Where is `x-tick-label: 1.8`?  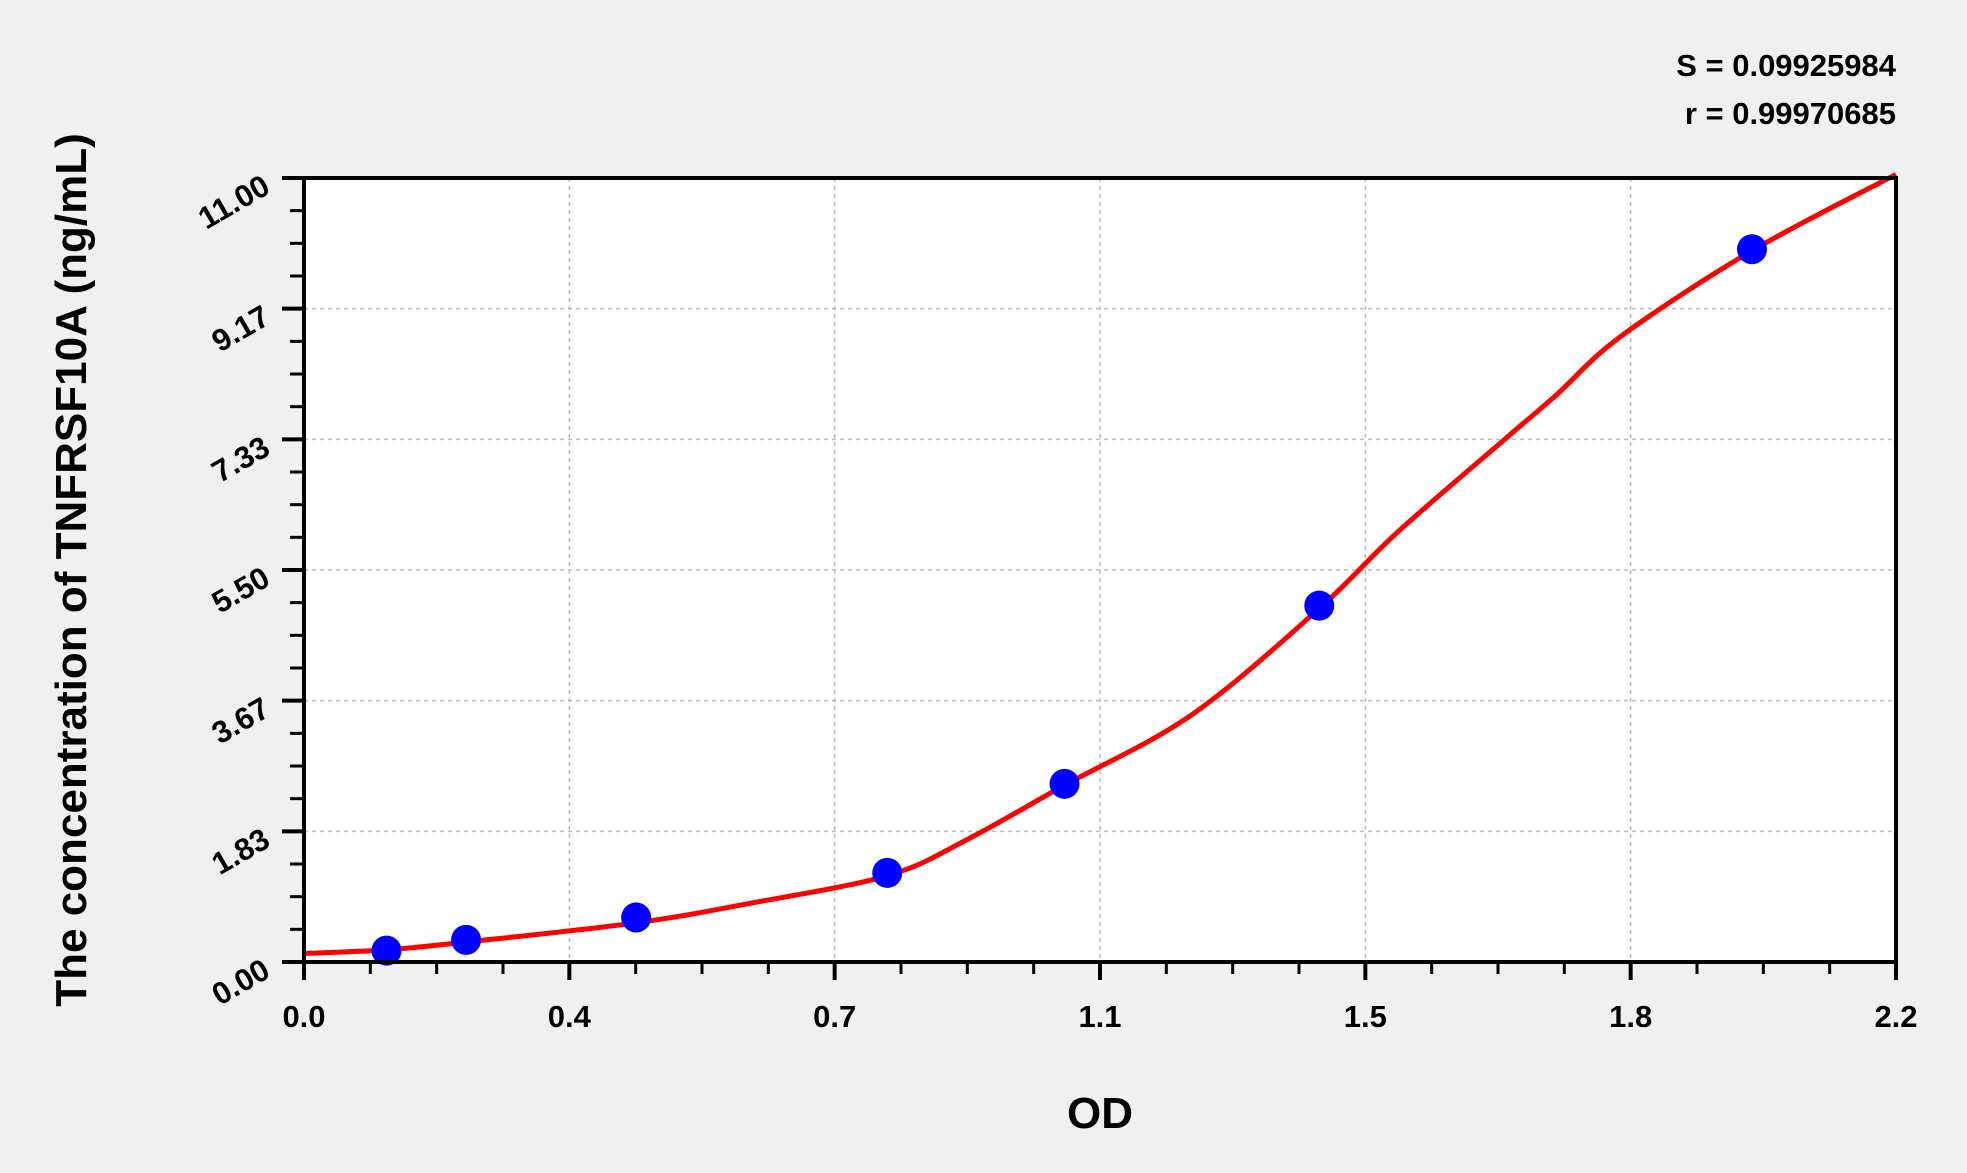 x-tick-label: 1.8 is located at coordinates (1630, 1016).